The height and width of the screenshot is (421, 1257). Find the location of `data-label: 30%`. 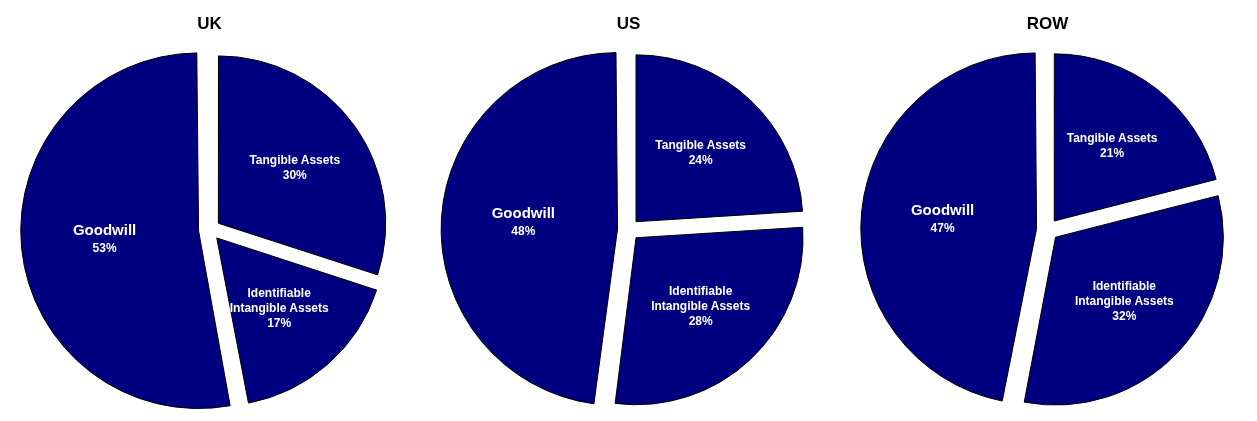

data-label: 30% is located at coordinates (295, 174).